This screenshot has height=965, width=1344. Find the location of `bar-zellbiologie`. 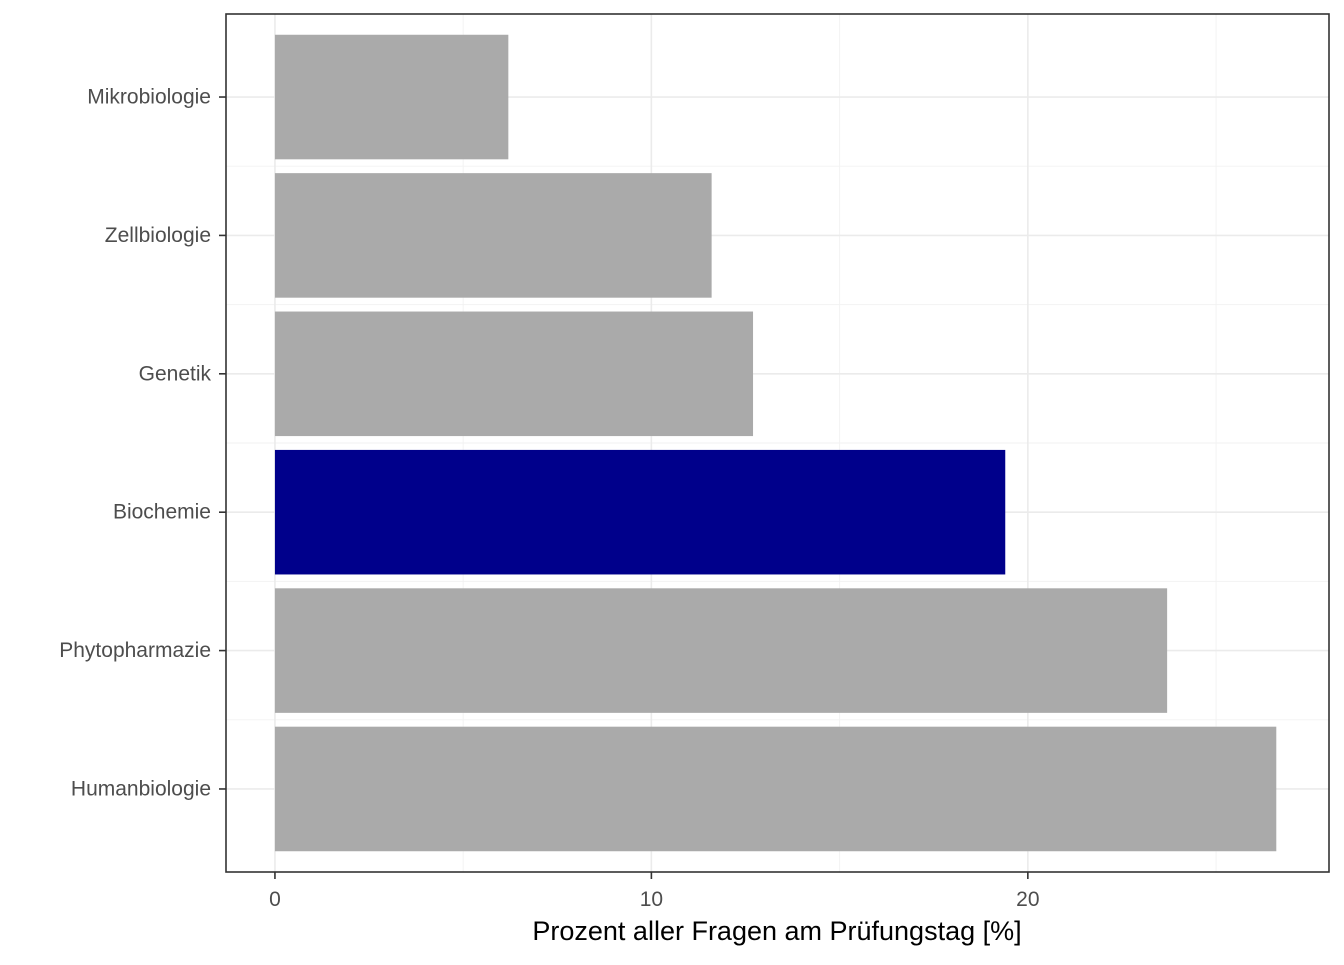

bar-zellbiologie is located at coordinates (493, 235).